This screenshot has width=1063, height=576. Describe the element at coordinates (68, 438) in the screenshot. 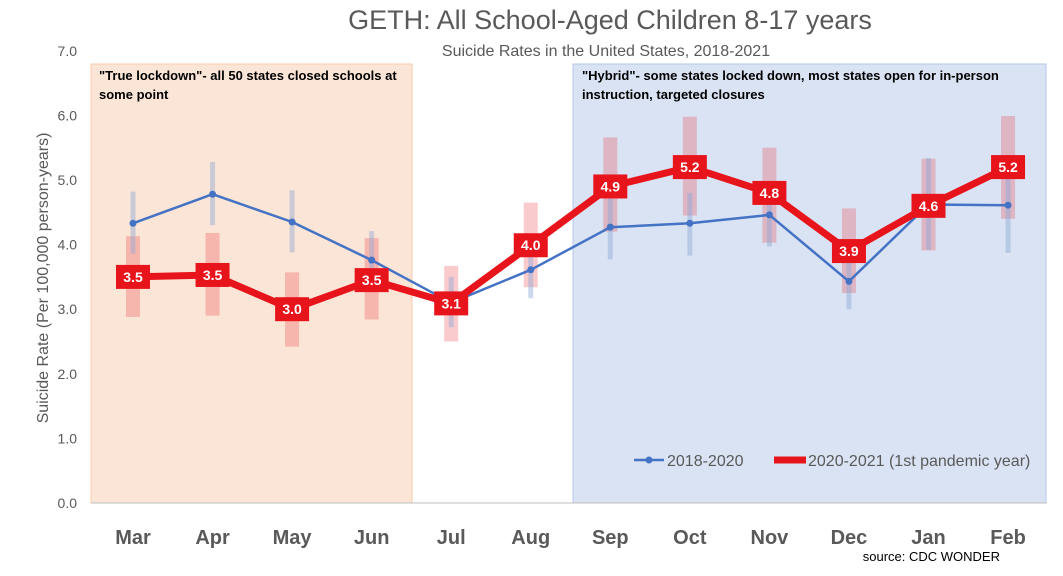

I see `y-tick-label: 1.0` at that location.